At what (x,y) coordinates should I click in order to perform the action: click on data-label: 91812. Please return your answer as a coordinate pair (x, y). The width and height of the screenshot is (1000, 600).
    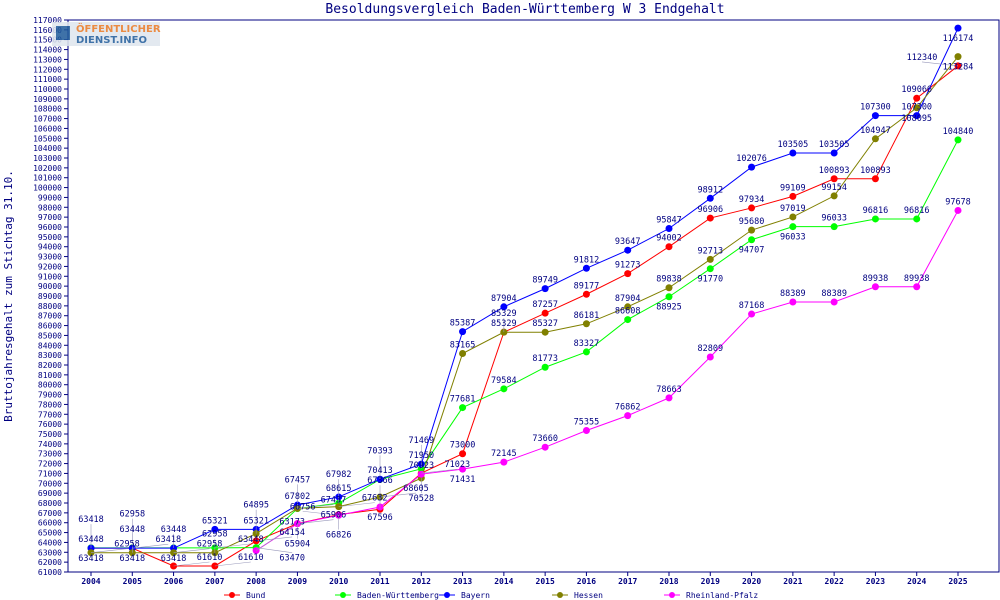
    Looking at the image, I should click on (587, 260).